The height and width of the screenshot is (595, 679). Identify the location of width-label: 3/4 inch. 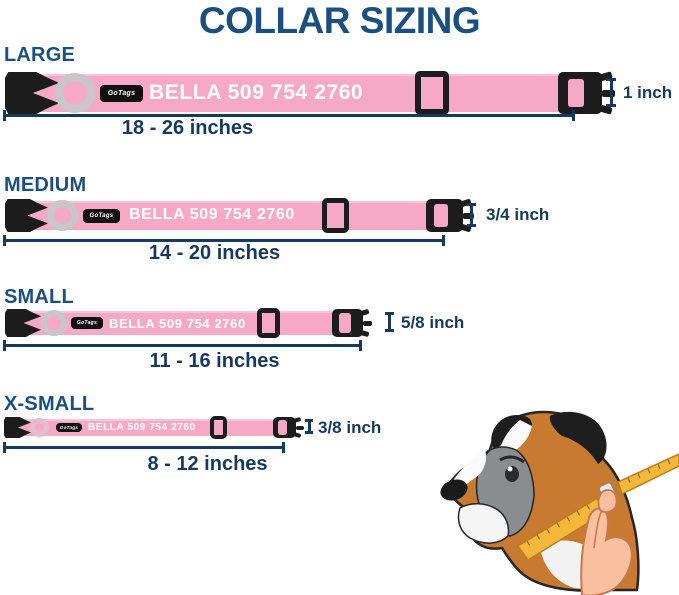
(518, 214).